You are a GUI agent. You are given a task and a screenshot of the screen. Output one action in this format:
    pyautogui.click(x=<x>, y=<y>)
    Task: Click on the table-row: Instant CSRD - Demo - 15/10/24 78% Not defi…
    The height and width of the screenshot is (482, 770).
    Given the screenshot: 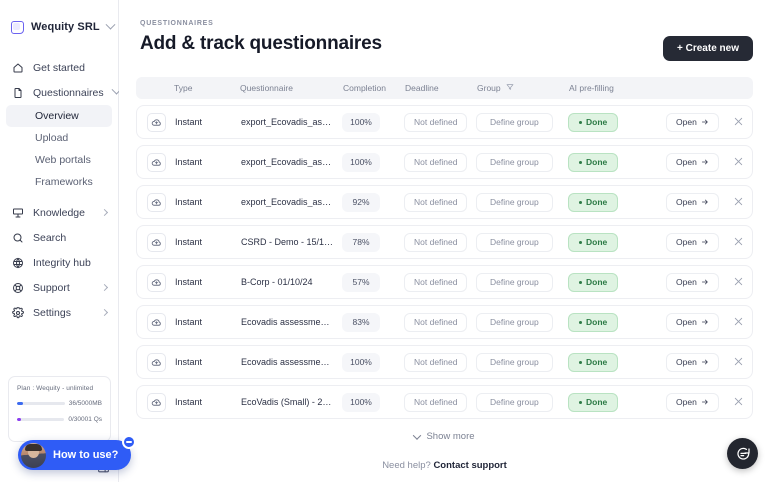 What is the action you would take?
    pyautogui.click(x=444, y=242)
    